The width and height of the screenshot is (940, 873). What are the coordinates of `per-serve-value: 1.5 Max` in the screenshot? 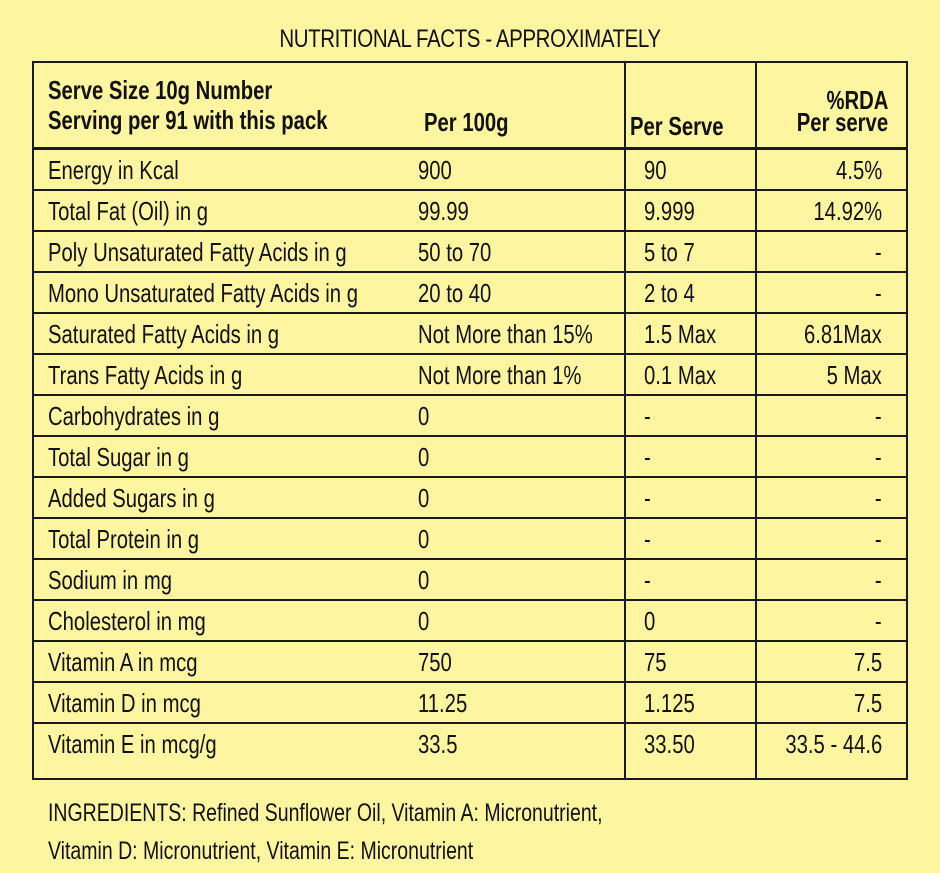 It's located at (680, 334).